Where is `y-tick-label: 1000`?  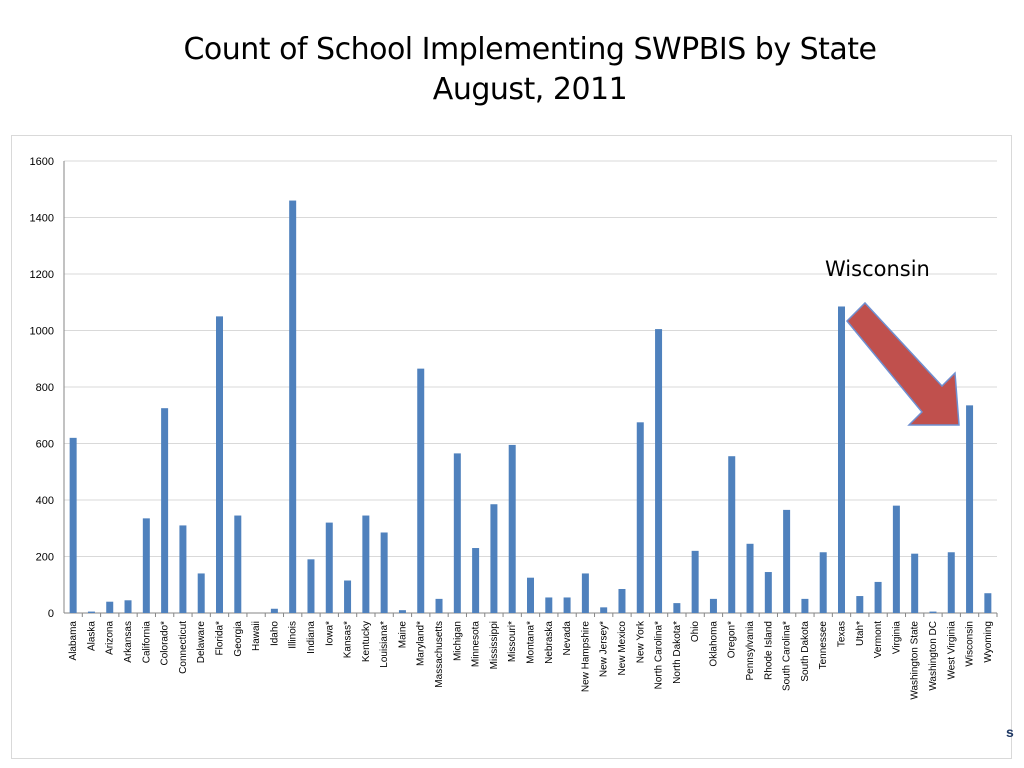
y-tick-label: 1000 is located at coordinates (42, 332).